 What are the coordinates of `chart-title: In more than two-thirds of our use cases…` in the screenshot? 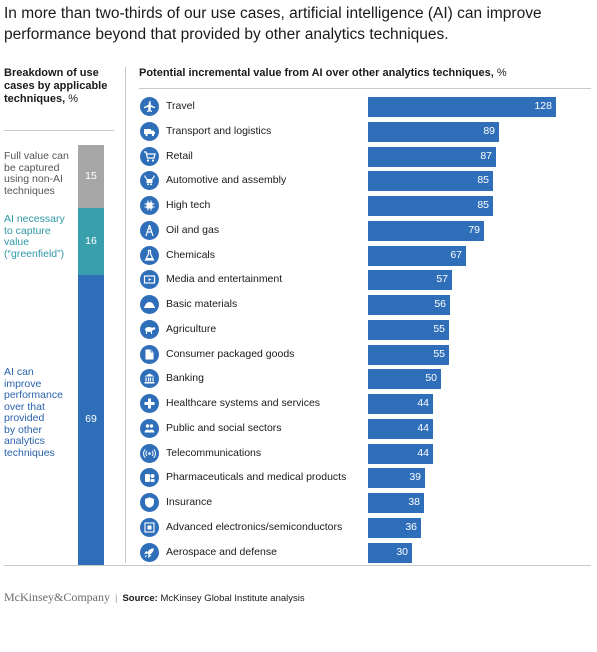 It's located at (273, 24).